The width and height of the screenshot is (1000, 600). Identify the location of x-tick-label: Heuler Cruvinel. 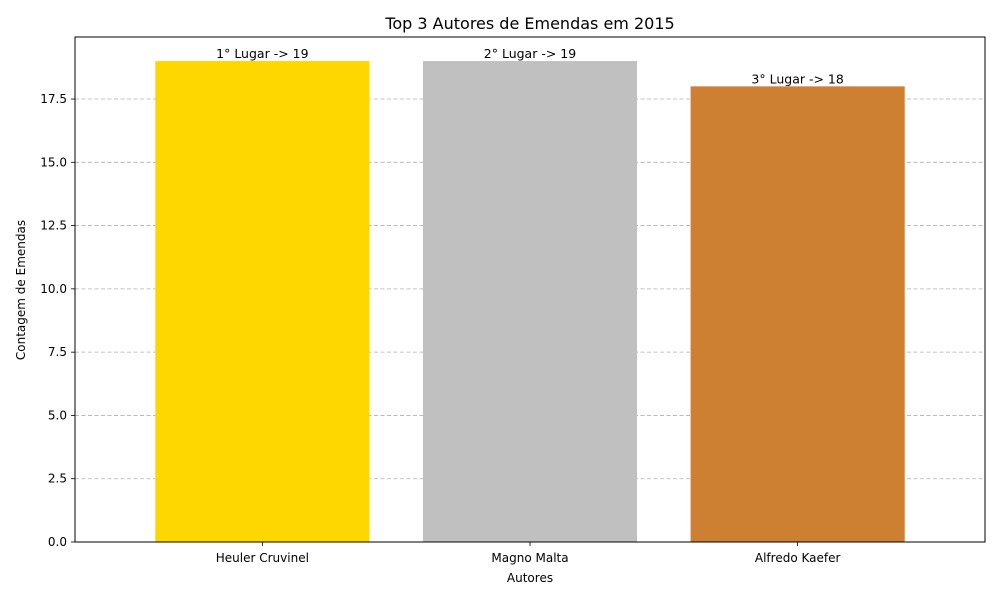
(262, 558).